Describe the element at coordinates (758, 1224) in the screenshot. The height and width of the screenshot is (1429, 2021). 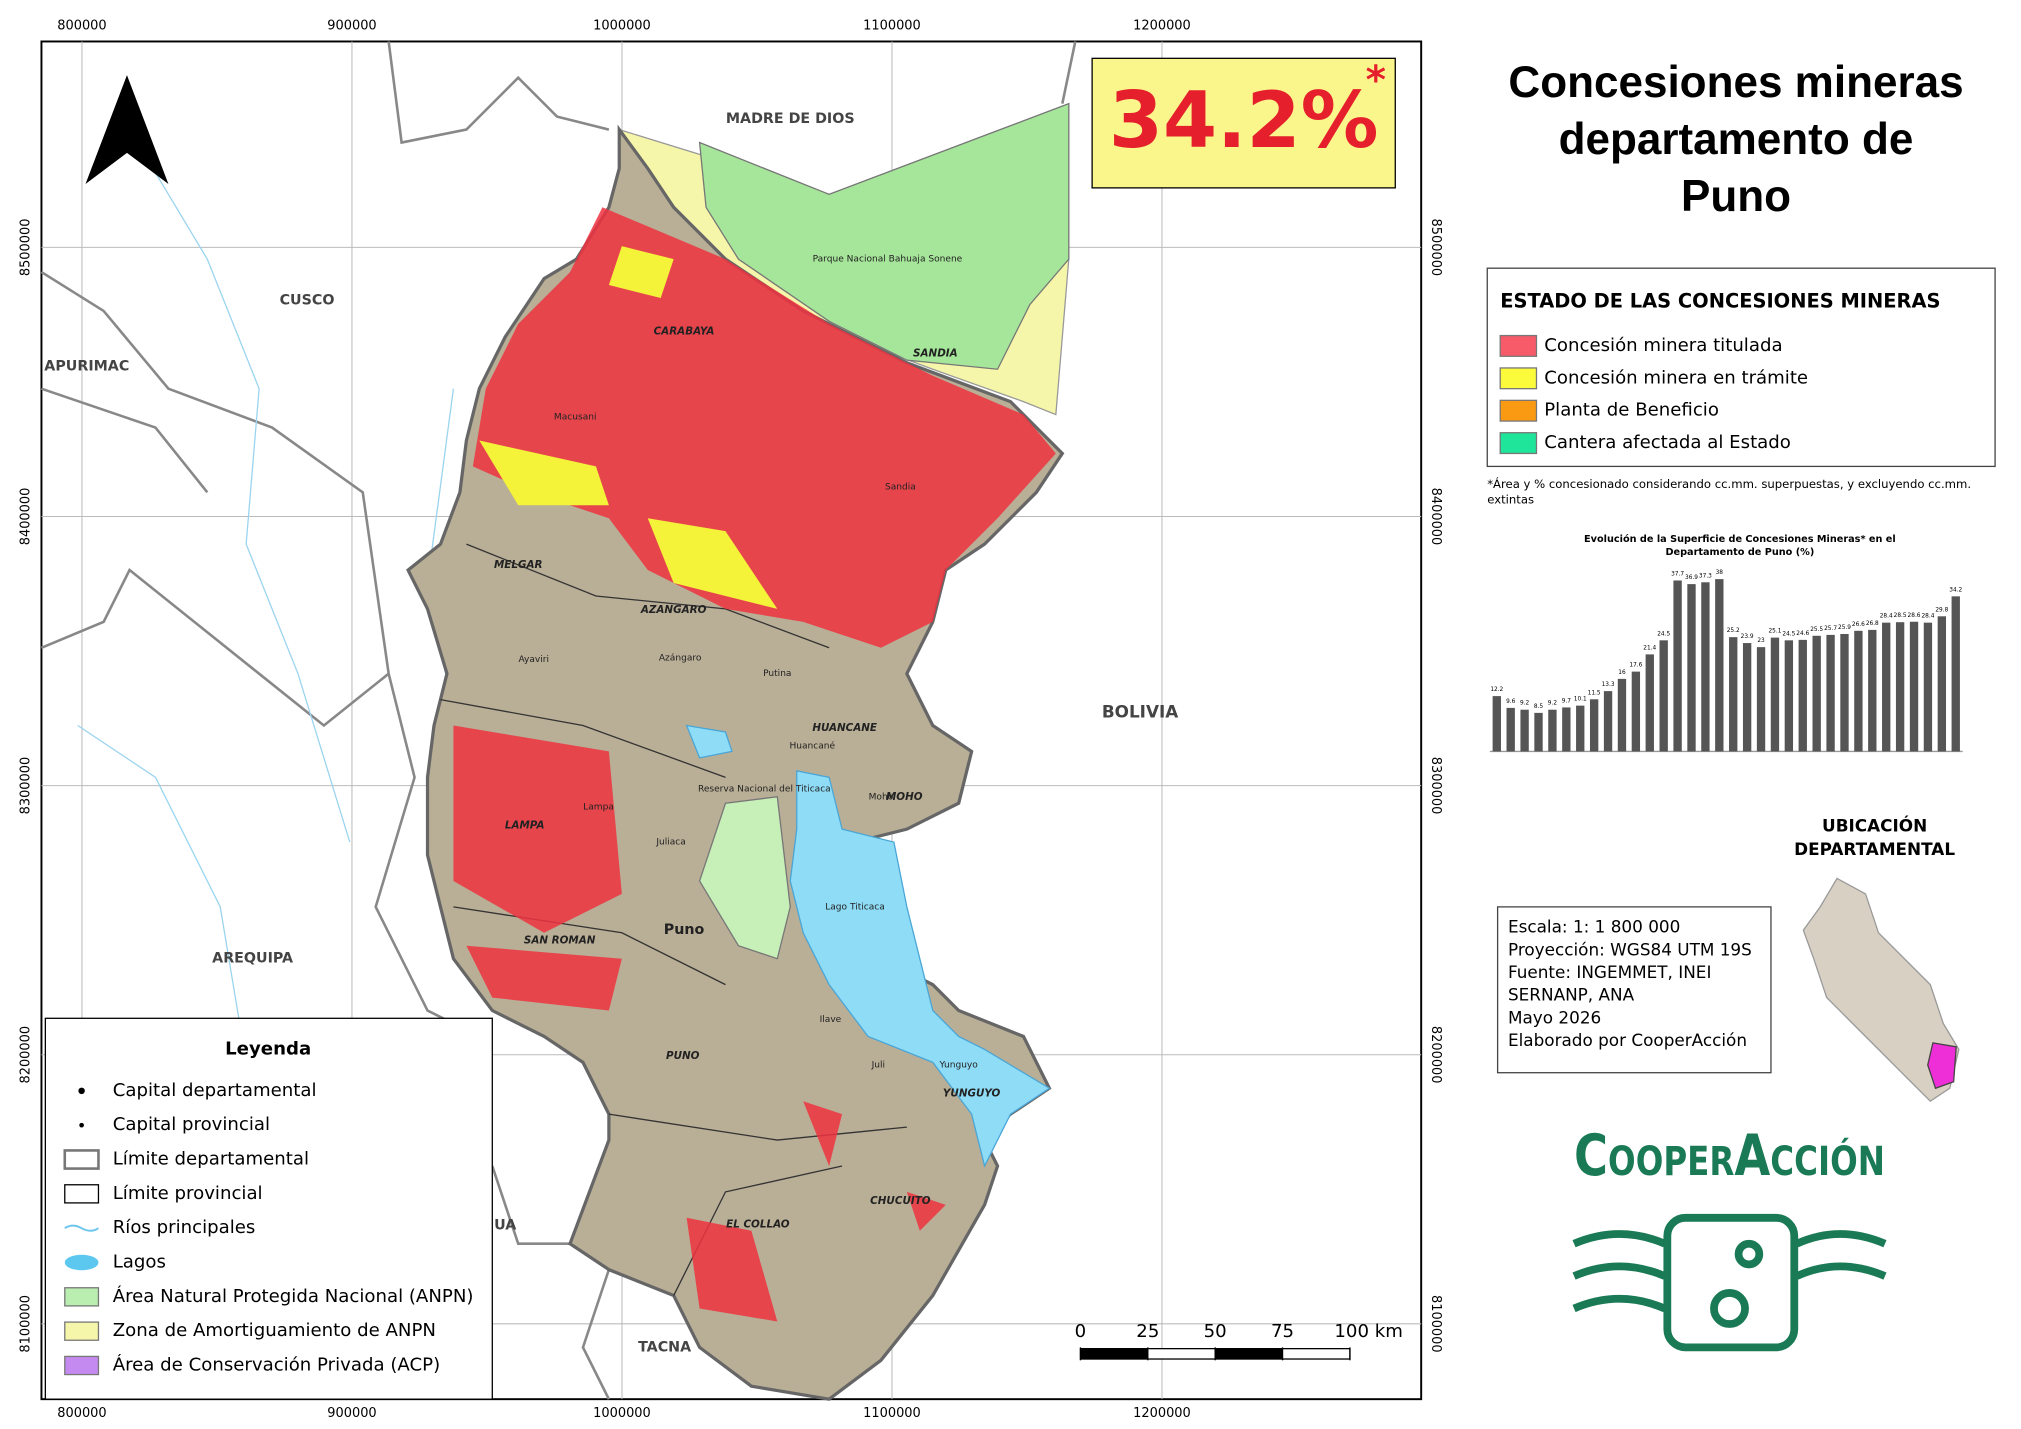
I see `province-label: EL COLLAO` at that location.